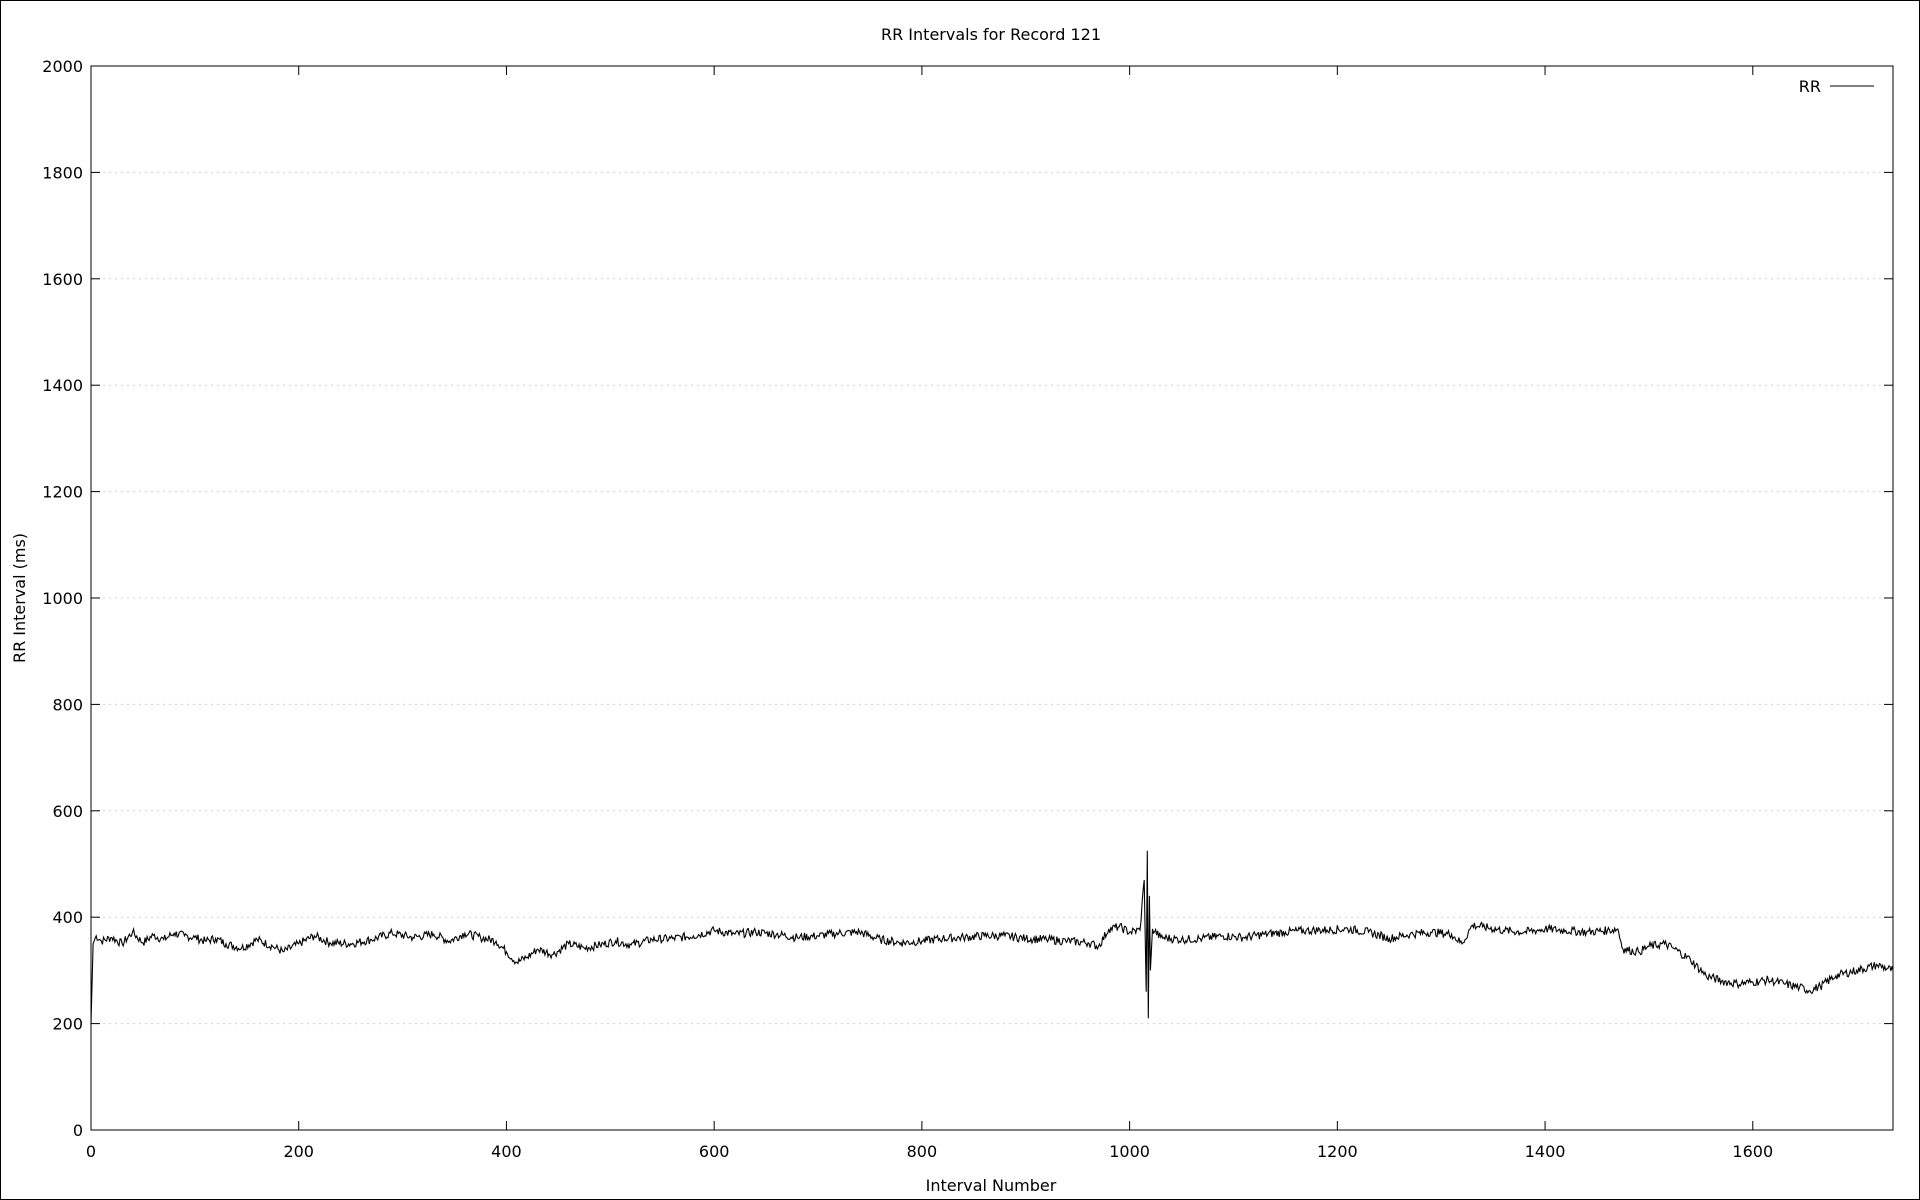 This screenshot has width=1920, height=1200. Describe the element at coordinates (1752, 1151) in the screenshot. I see `x-tick-label-1600: 1600` at that location.